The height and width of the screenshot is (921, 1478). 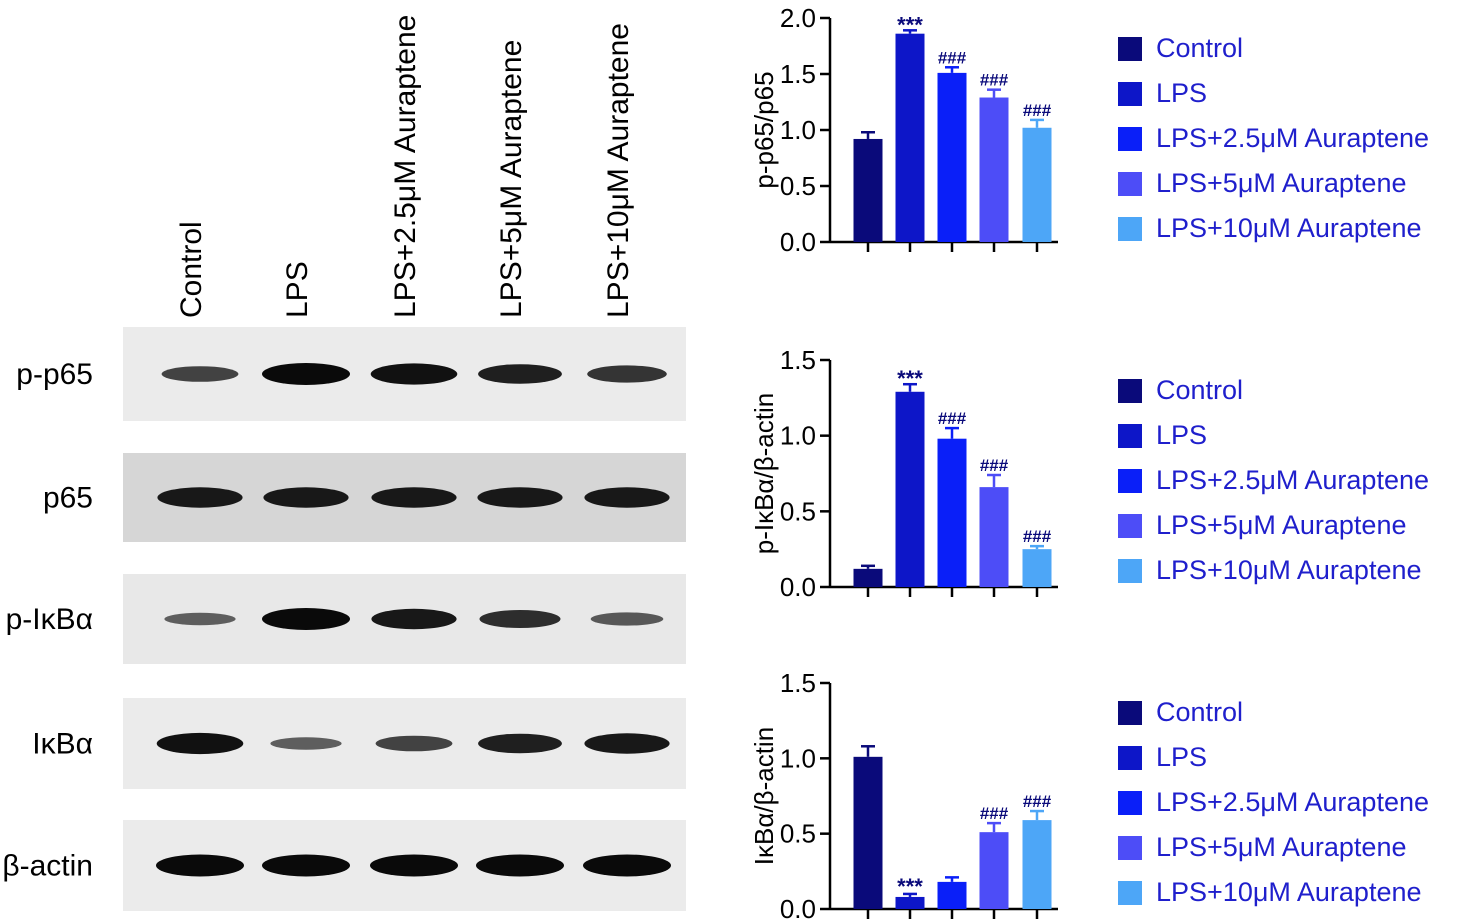 I want to click on y-axis-label: p-IκBα/β-actin, so click(x=764, y=473).